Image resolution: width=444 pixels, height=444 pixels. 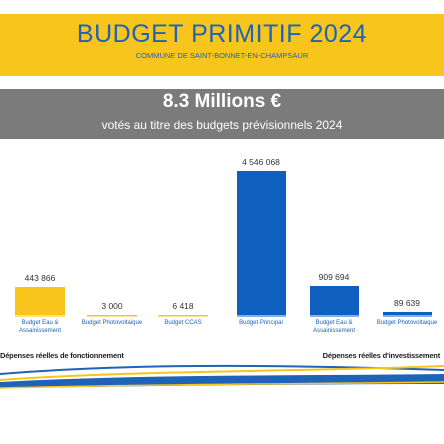 What do you see at coordinates (183, 323) in the screenshot?
I see `category-label: Budget CCAS` at bounding box center [183, 323].